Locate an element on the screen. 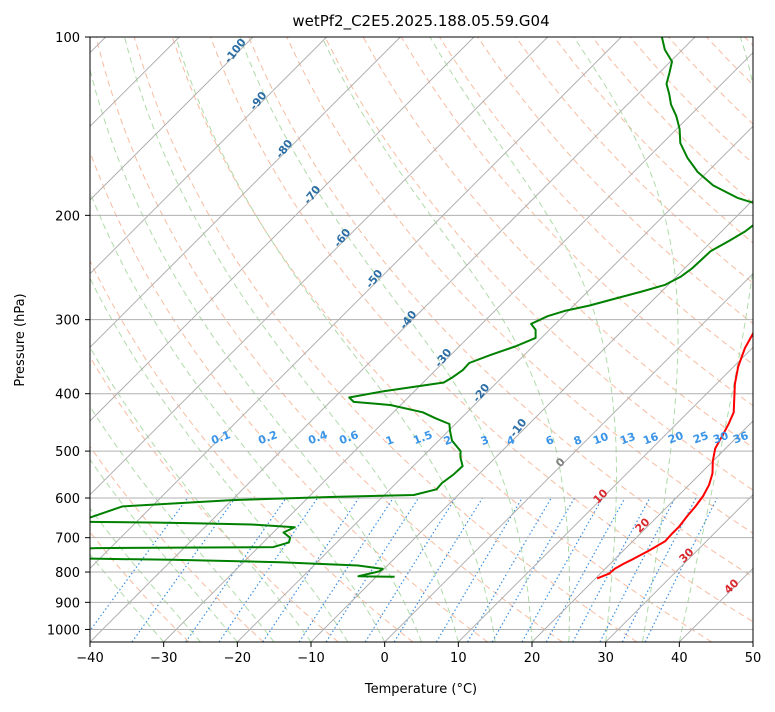 The width and height of the screenshot is (775, 712). x-tick-label: 50 is located at coordinates (753, 658).